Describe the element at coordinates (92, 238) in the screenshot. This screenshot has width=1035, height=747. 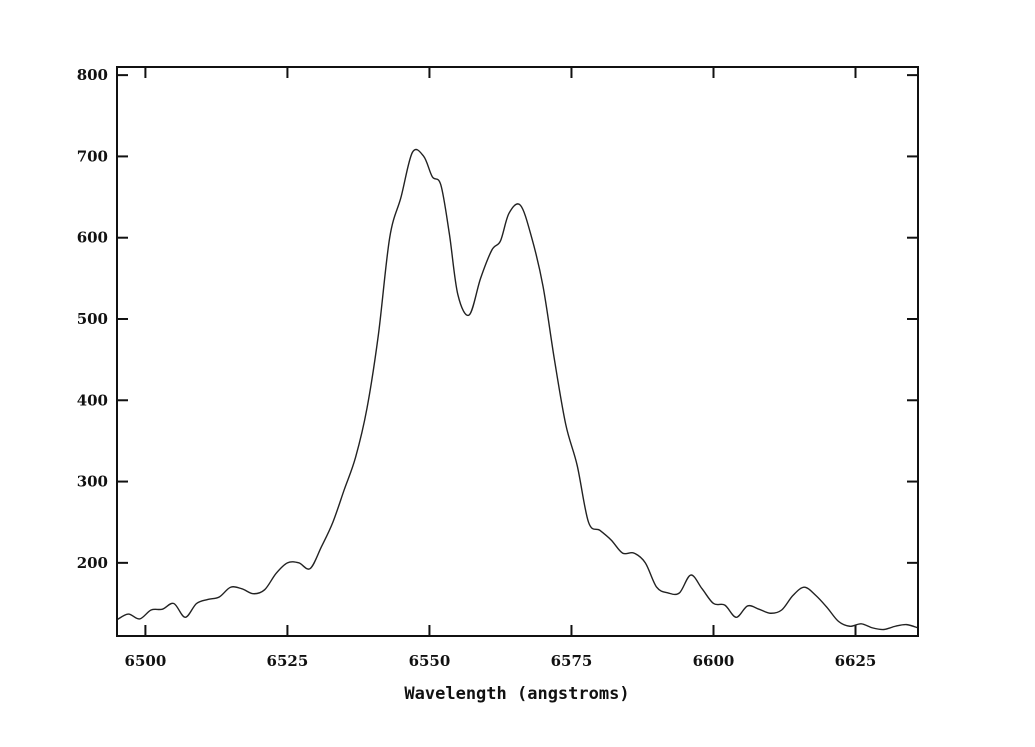
I see `y-tick-label: 600` at that location.